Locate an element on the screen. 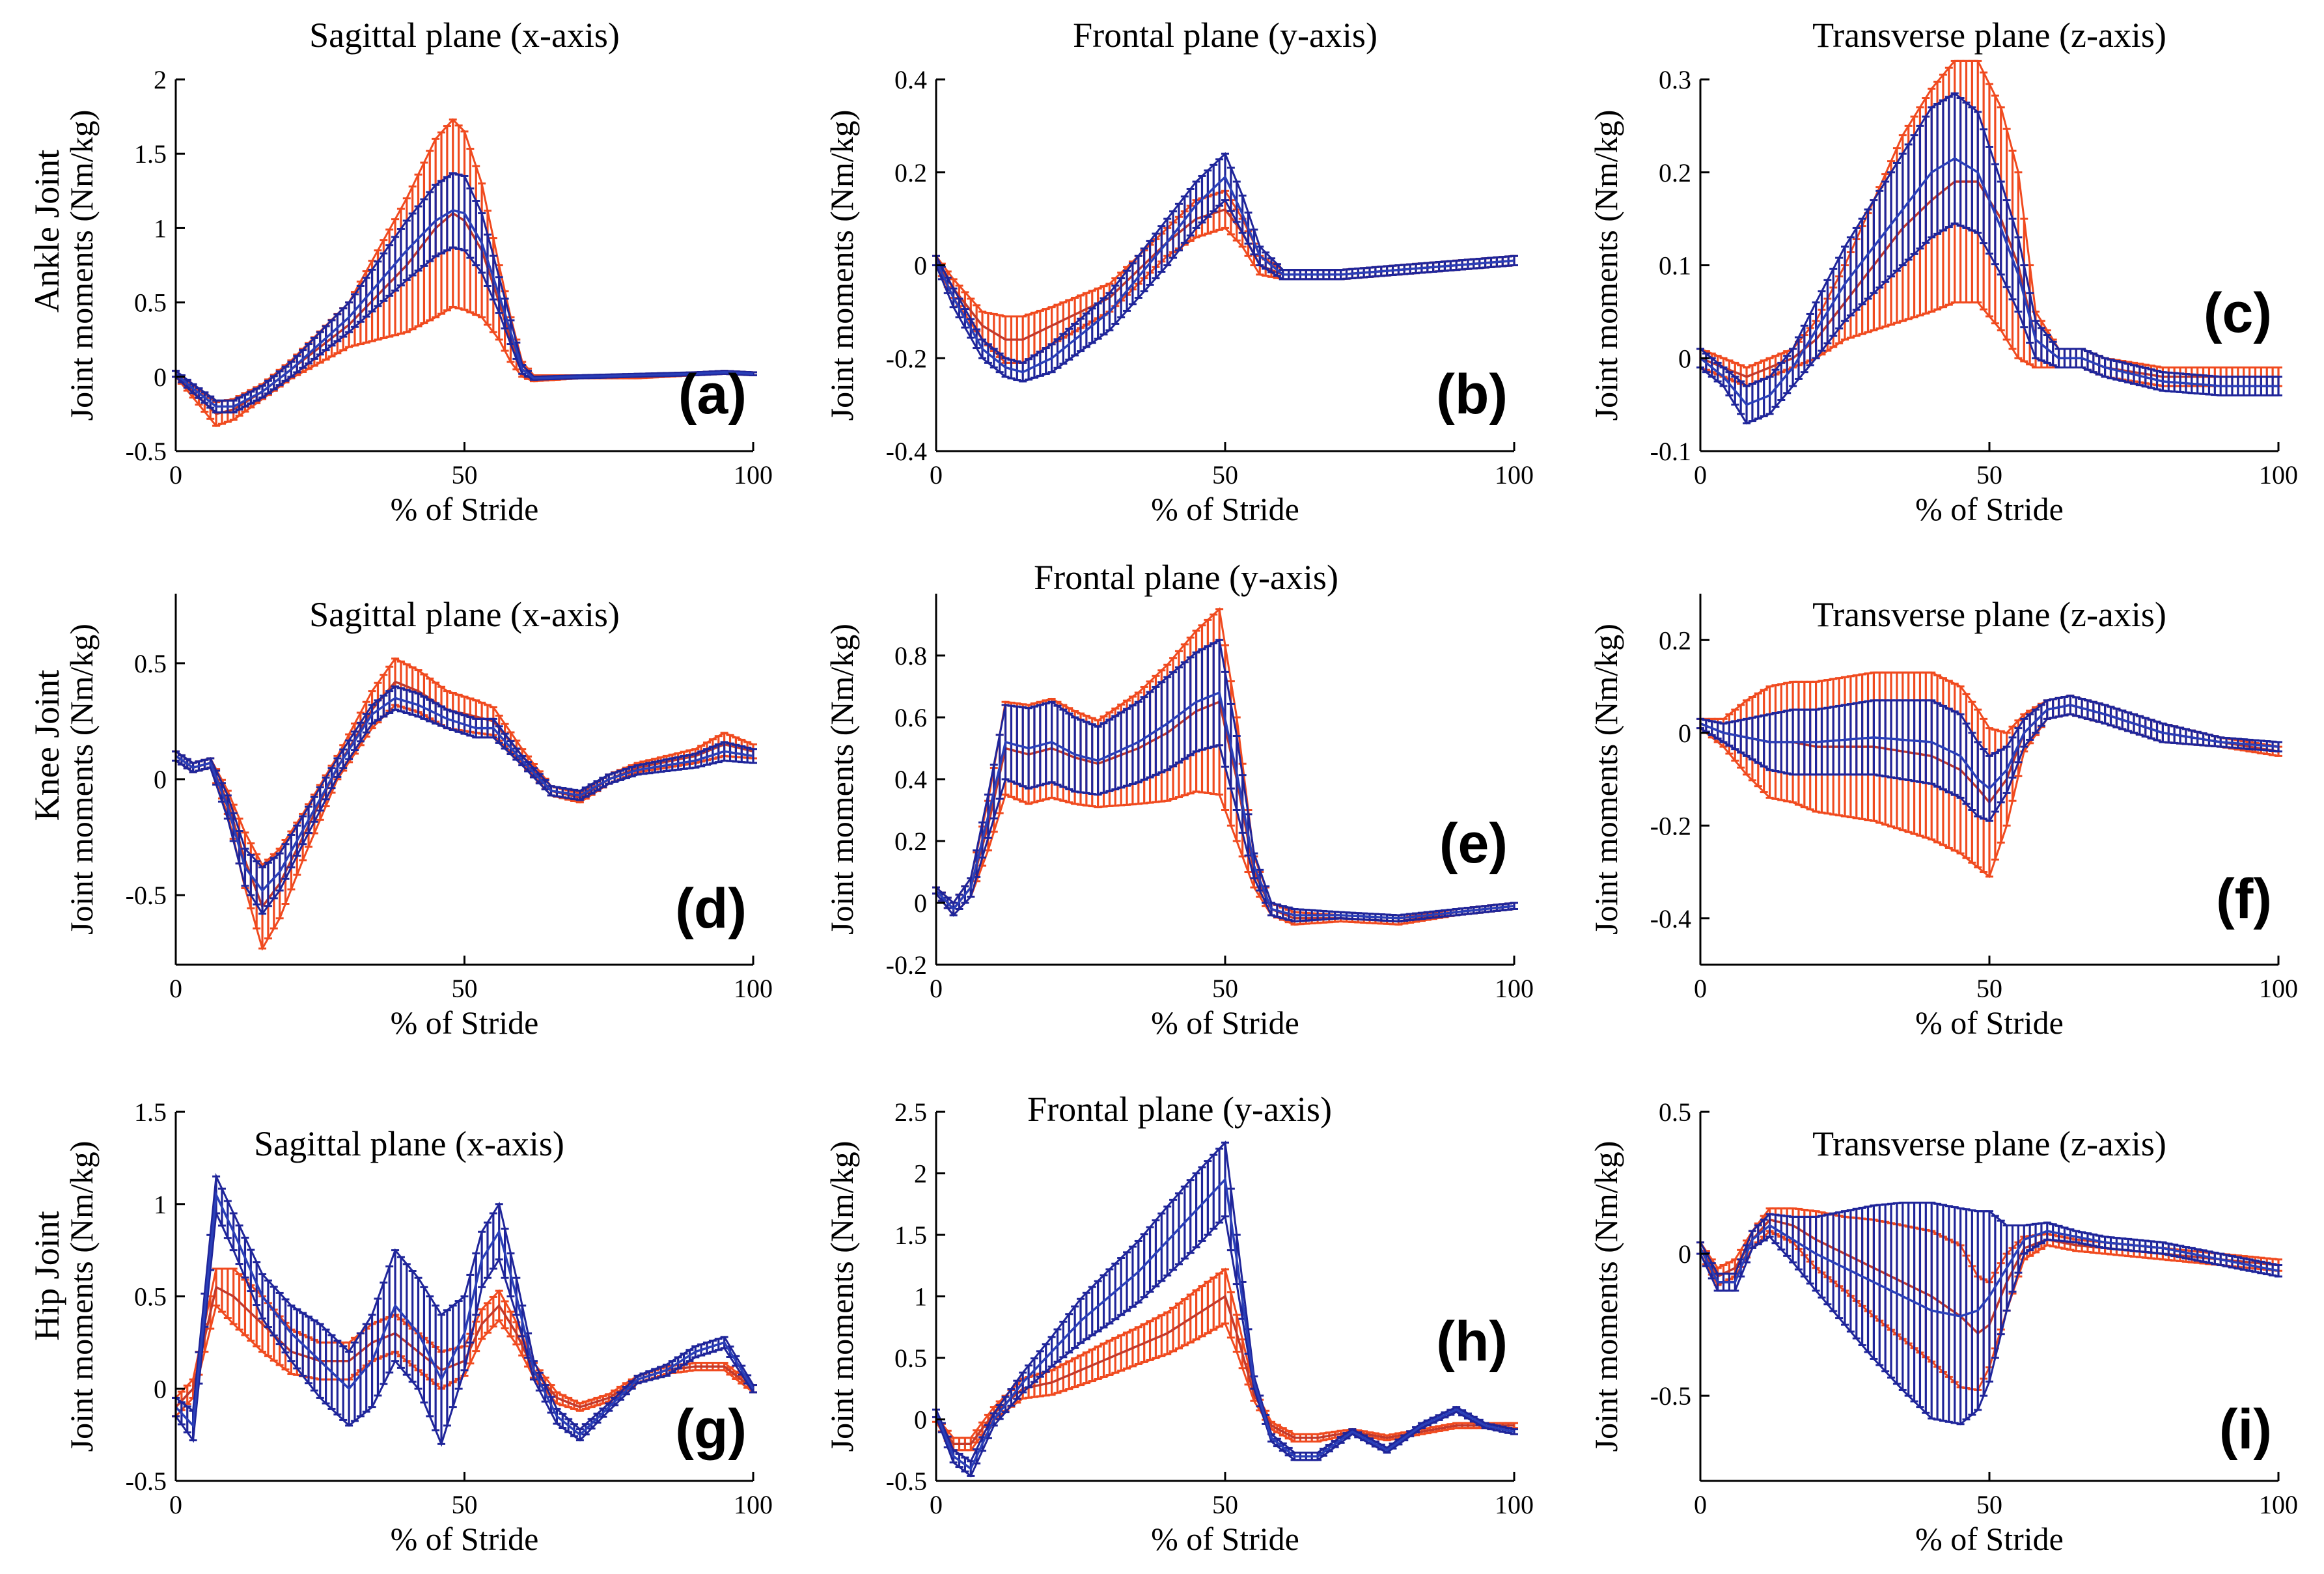 The image size is (2324, 1574). panel-label: (b) is located at coordinates (1472, 395).